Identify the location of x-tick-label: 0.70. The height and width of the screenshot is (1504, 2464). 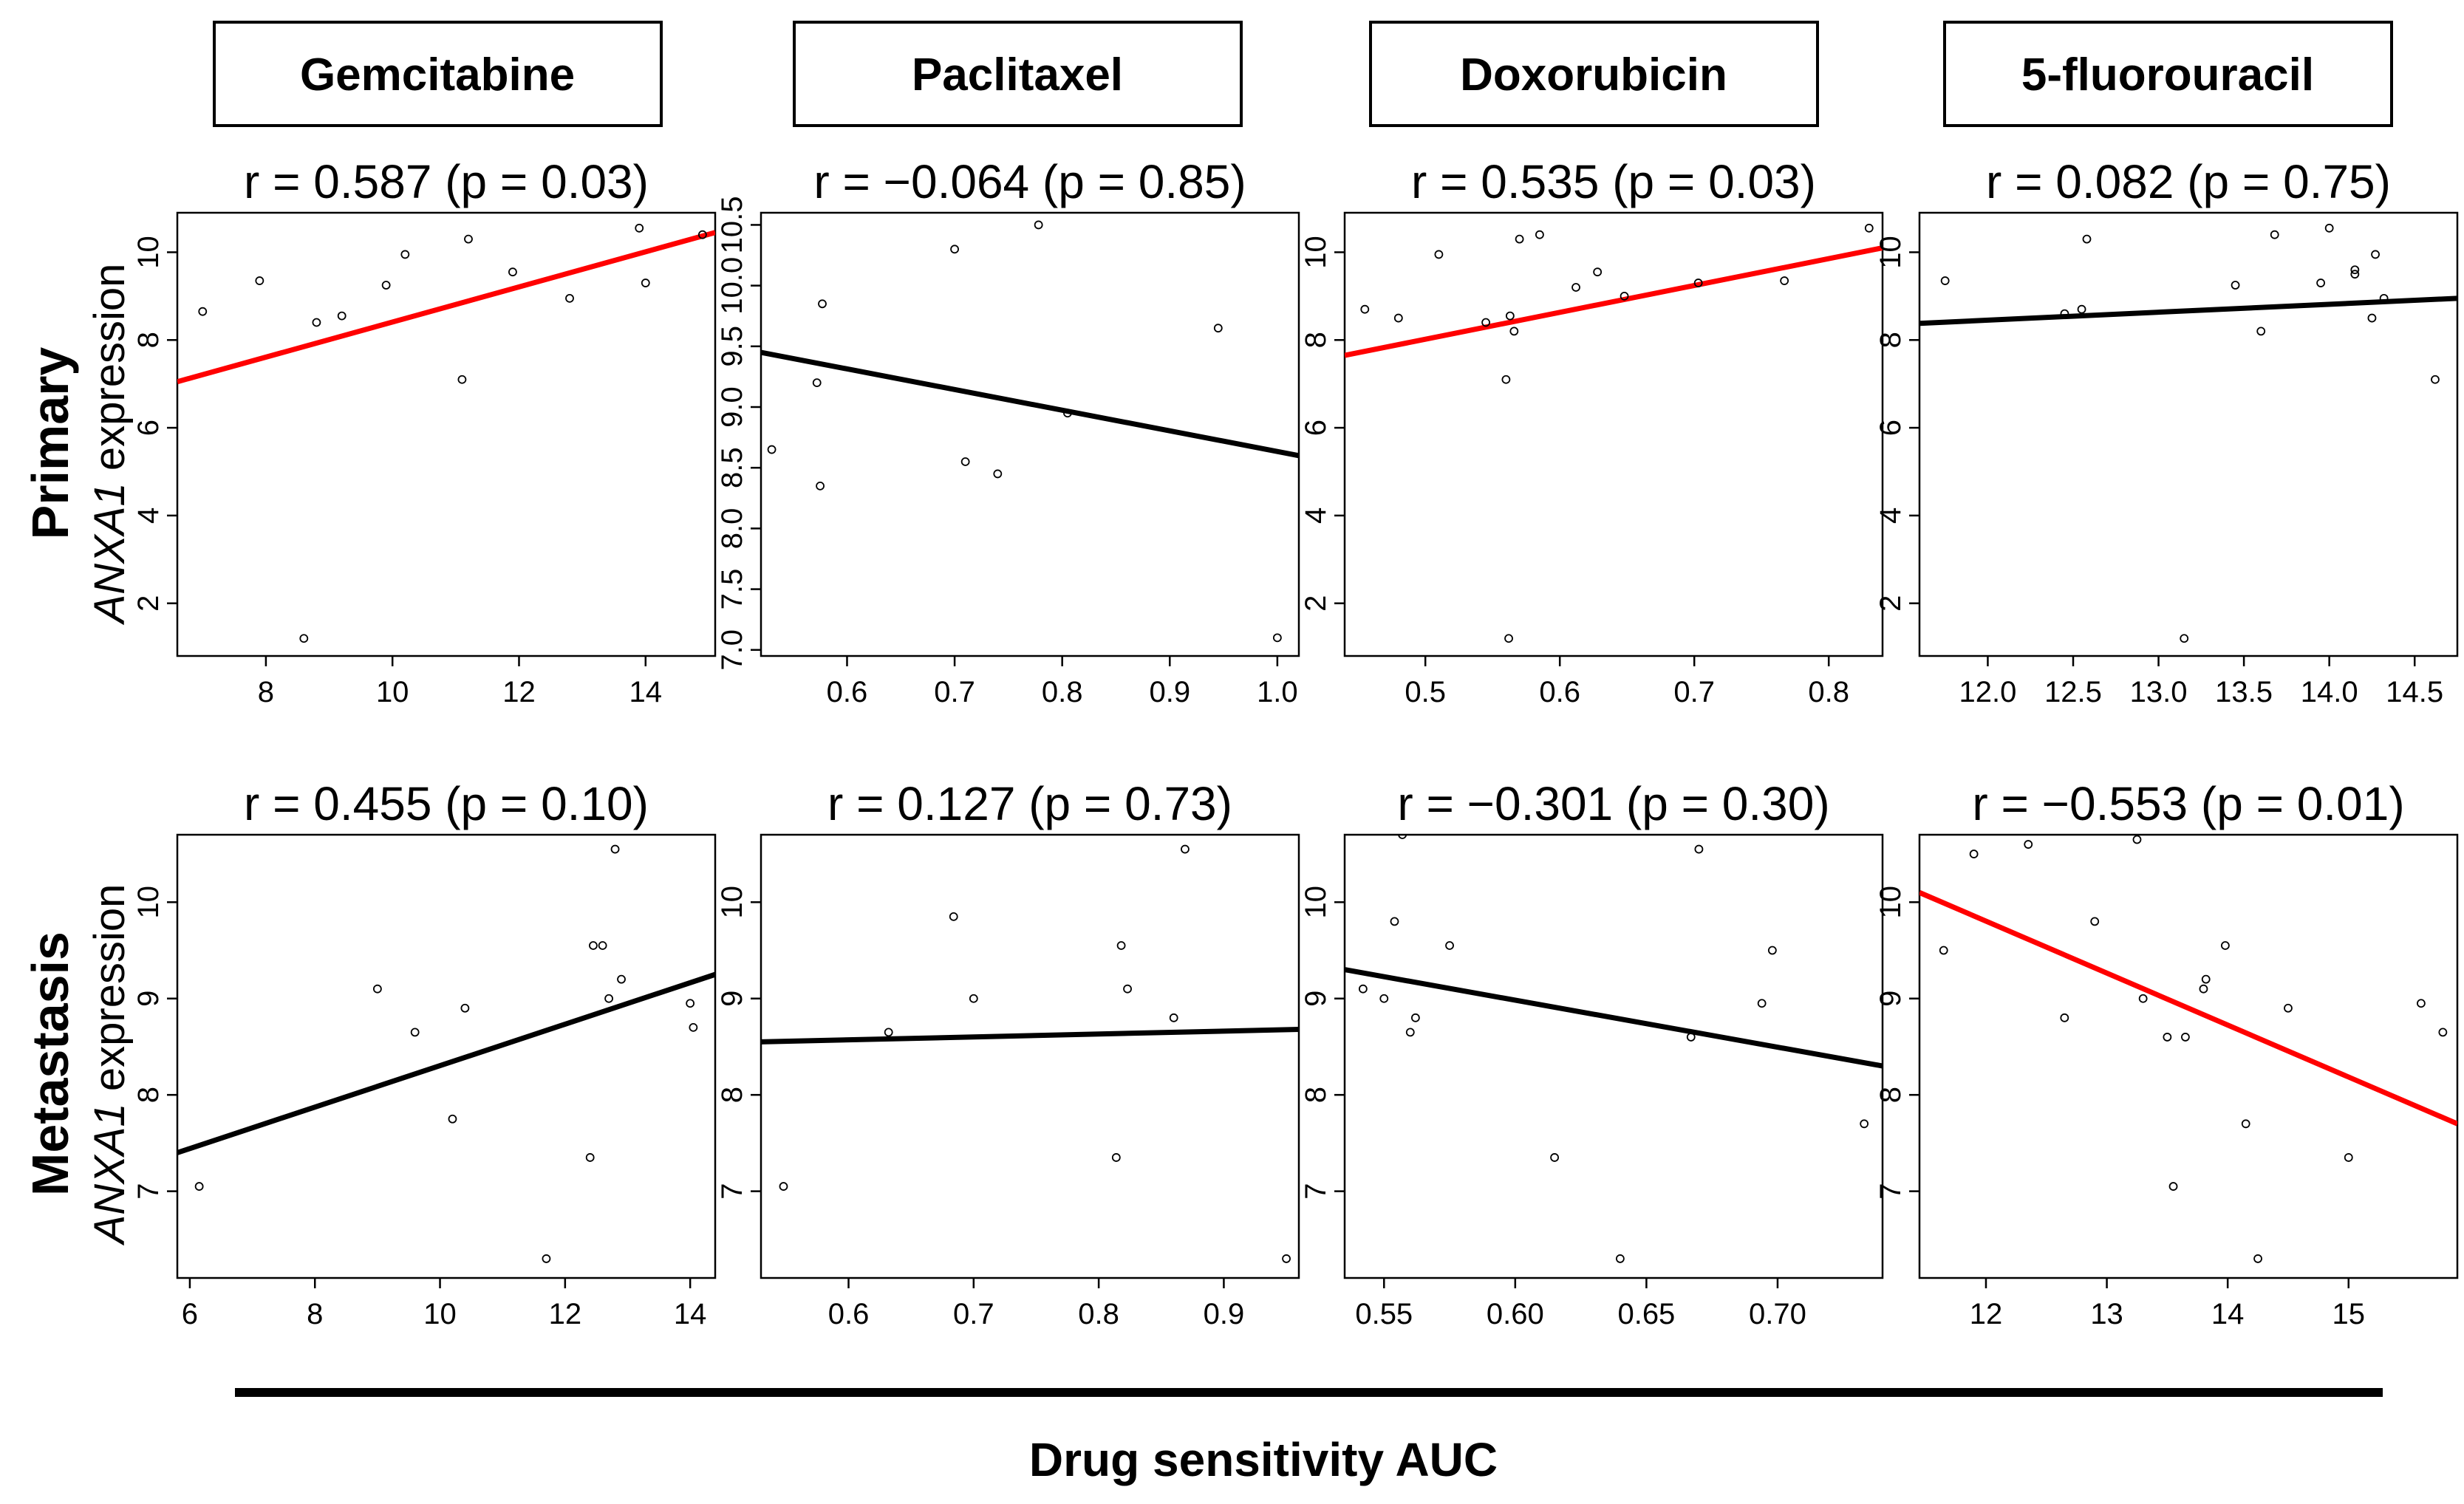
(1777, 1314).